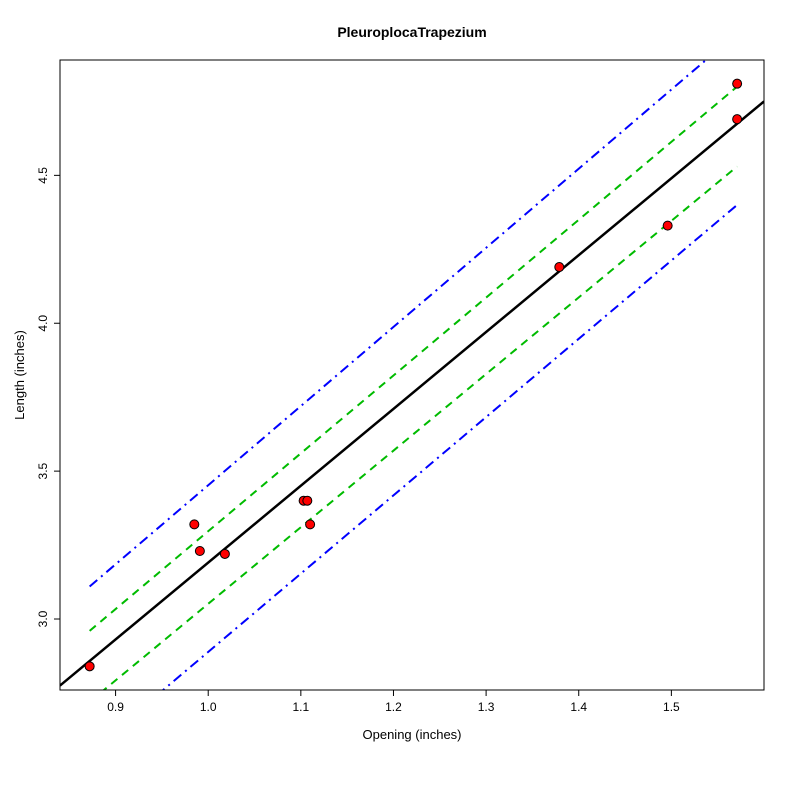  I want to click on y-tick-label: 3.0, so click(43, 618).